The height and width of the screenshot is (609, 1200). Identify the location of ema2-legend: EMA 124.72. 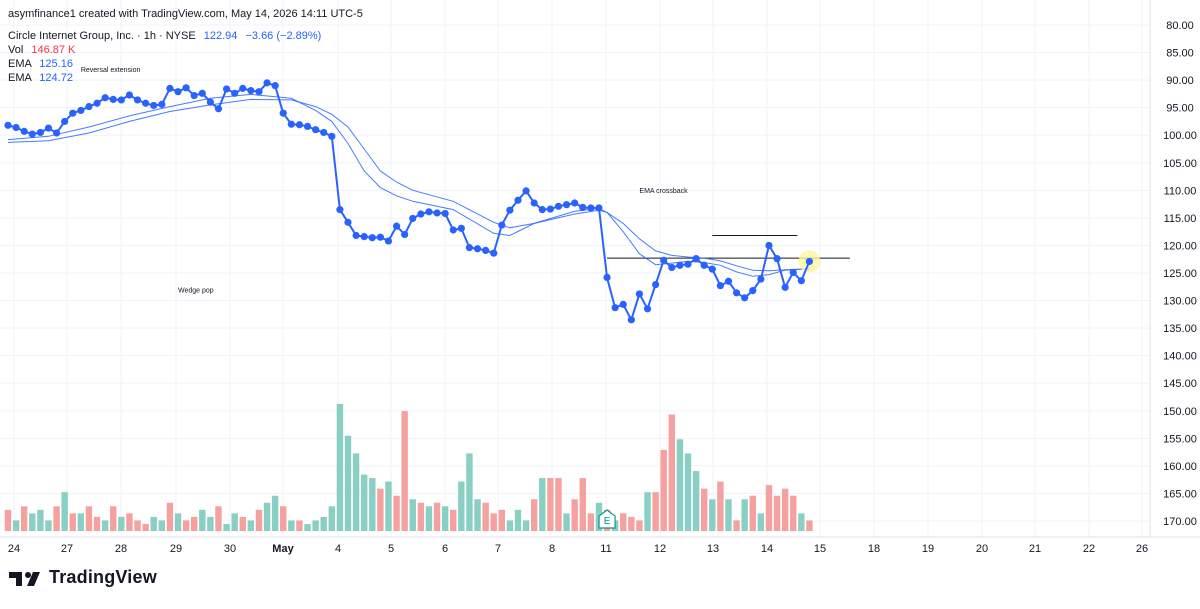
(40, 78).